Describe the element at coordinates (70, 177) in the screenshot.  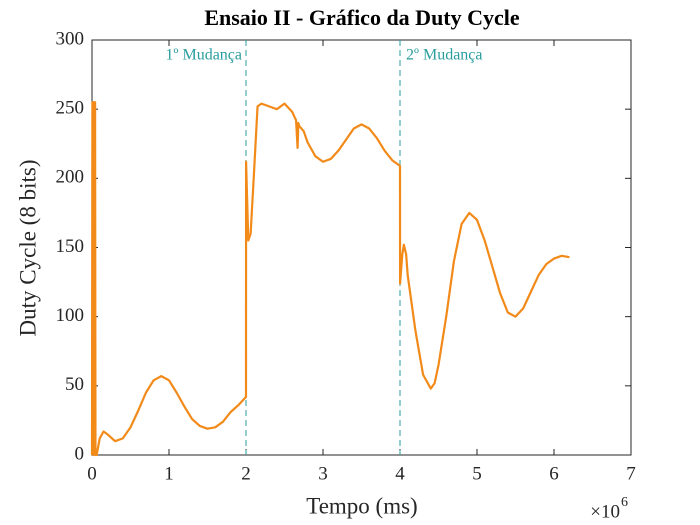
I see `y-tick-label: 200` at that location.